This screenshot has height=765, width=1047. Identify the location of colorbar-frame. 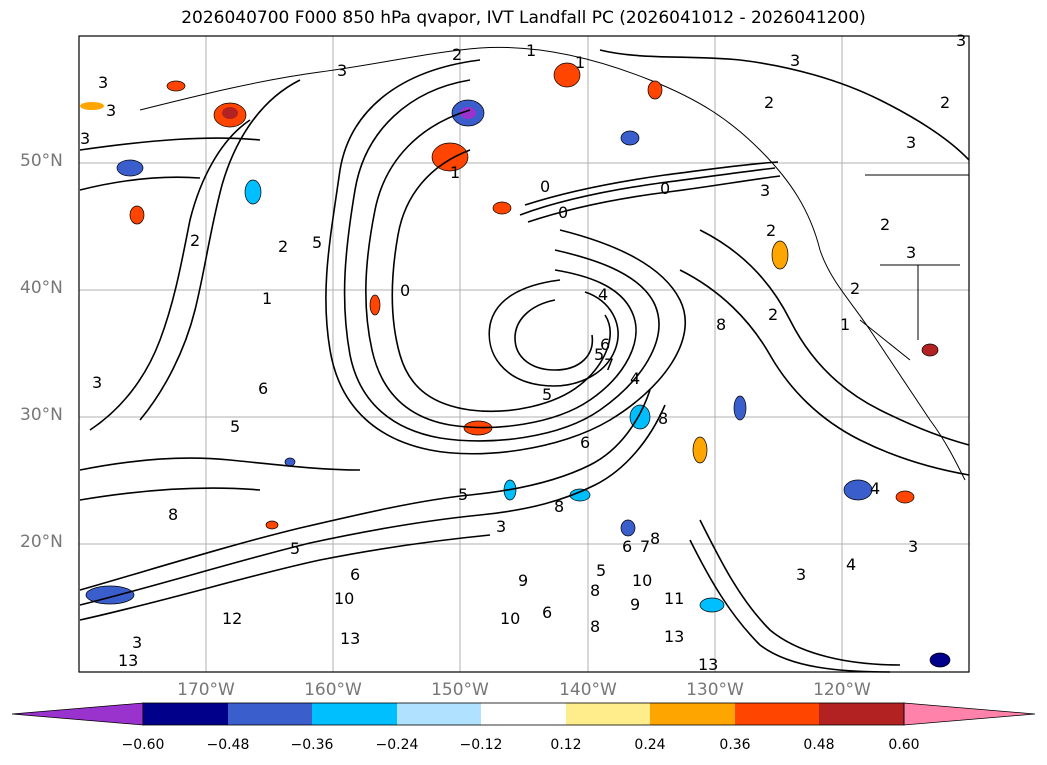
(523, 714).